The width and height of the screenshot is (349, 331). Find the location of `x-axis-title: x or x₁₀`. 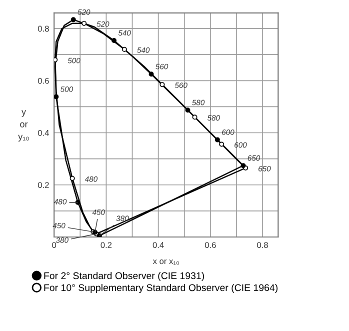

x-axis-title: x or x₁₀ is located at coordinates (165, 262).